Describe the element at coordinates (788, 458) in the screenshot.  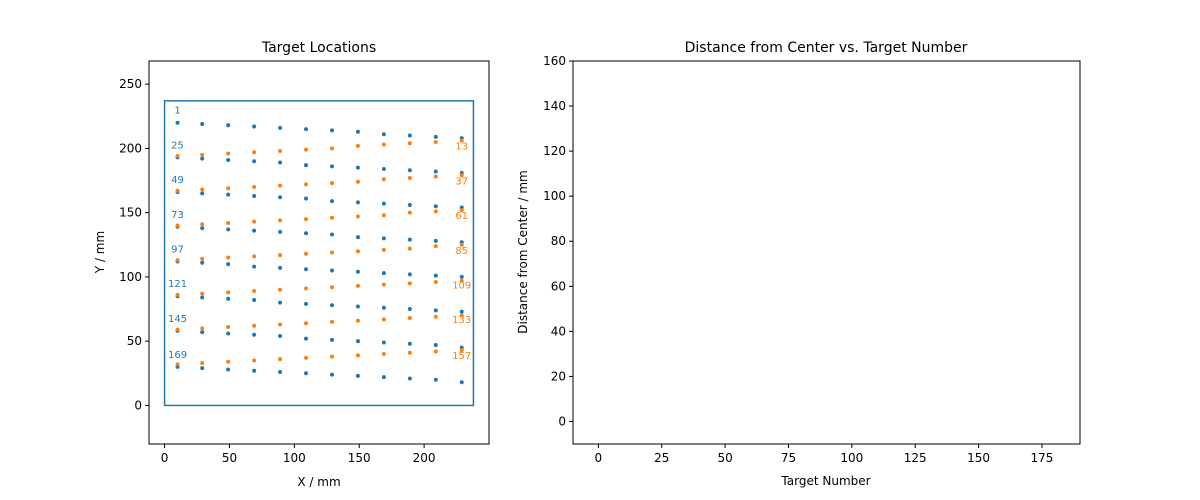
I see `x-tick-label: 75` at that location.